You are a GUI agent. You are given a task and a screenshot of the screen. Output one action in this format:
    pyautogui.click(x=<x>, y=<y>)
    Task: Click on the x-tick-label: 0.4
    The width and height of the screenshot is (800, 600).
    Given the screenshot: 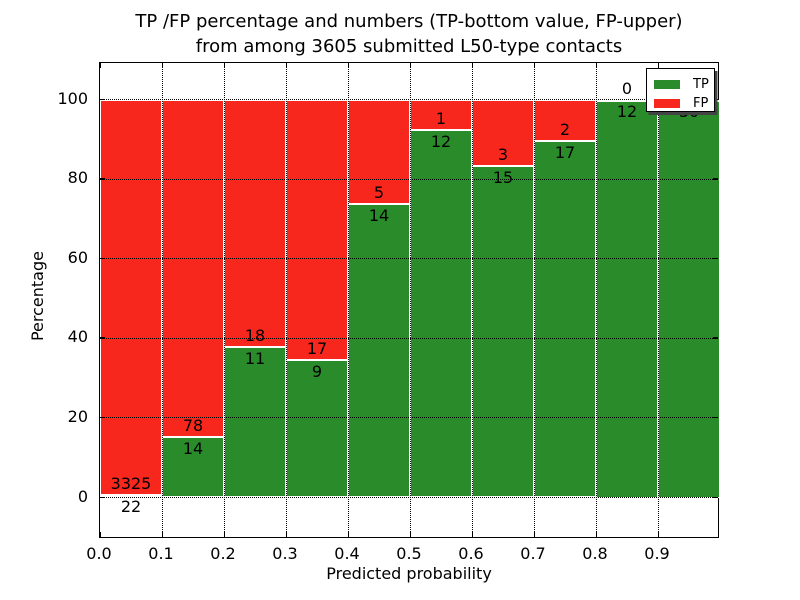 What is the action you would take?
    pyautogui.click(x=347, y=553)
    